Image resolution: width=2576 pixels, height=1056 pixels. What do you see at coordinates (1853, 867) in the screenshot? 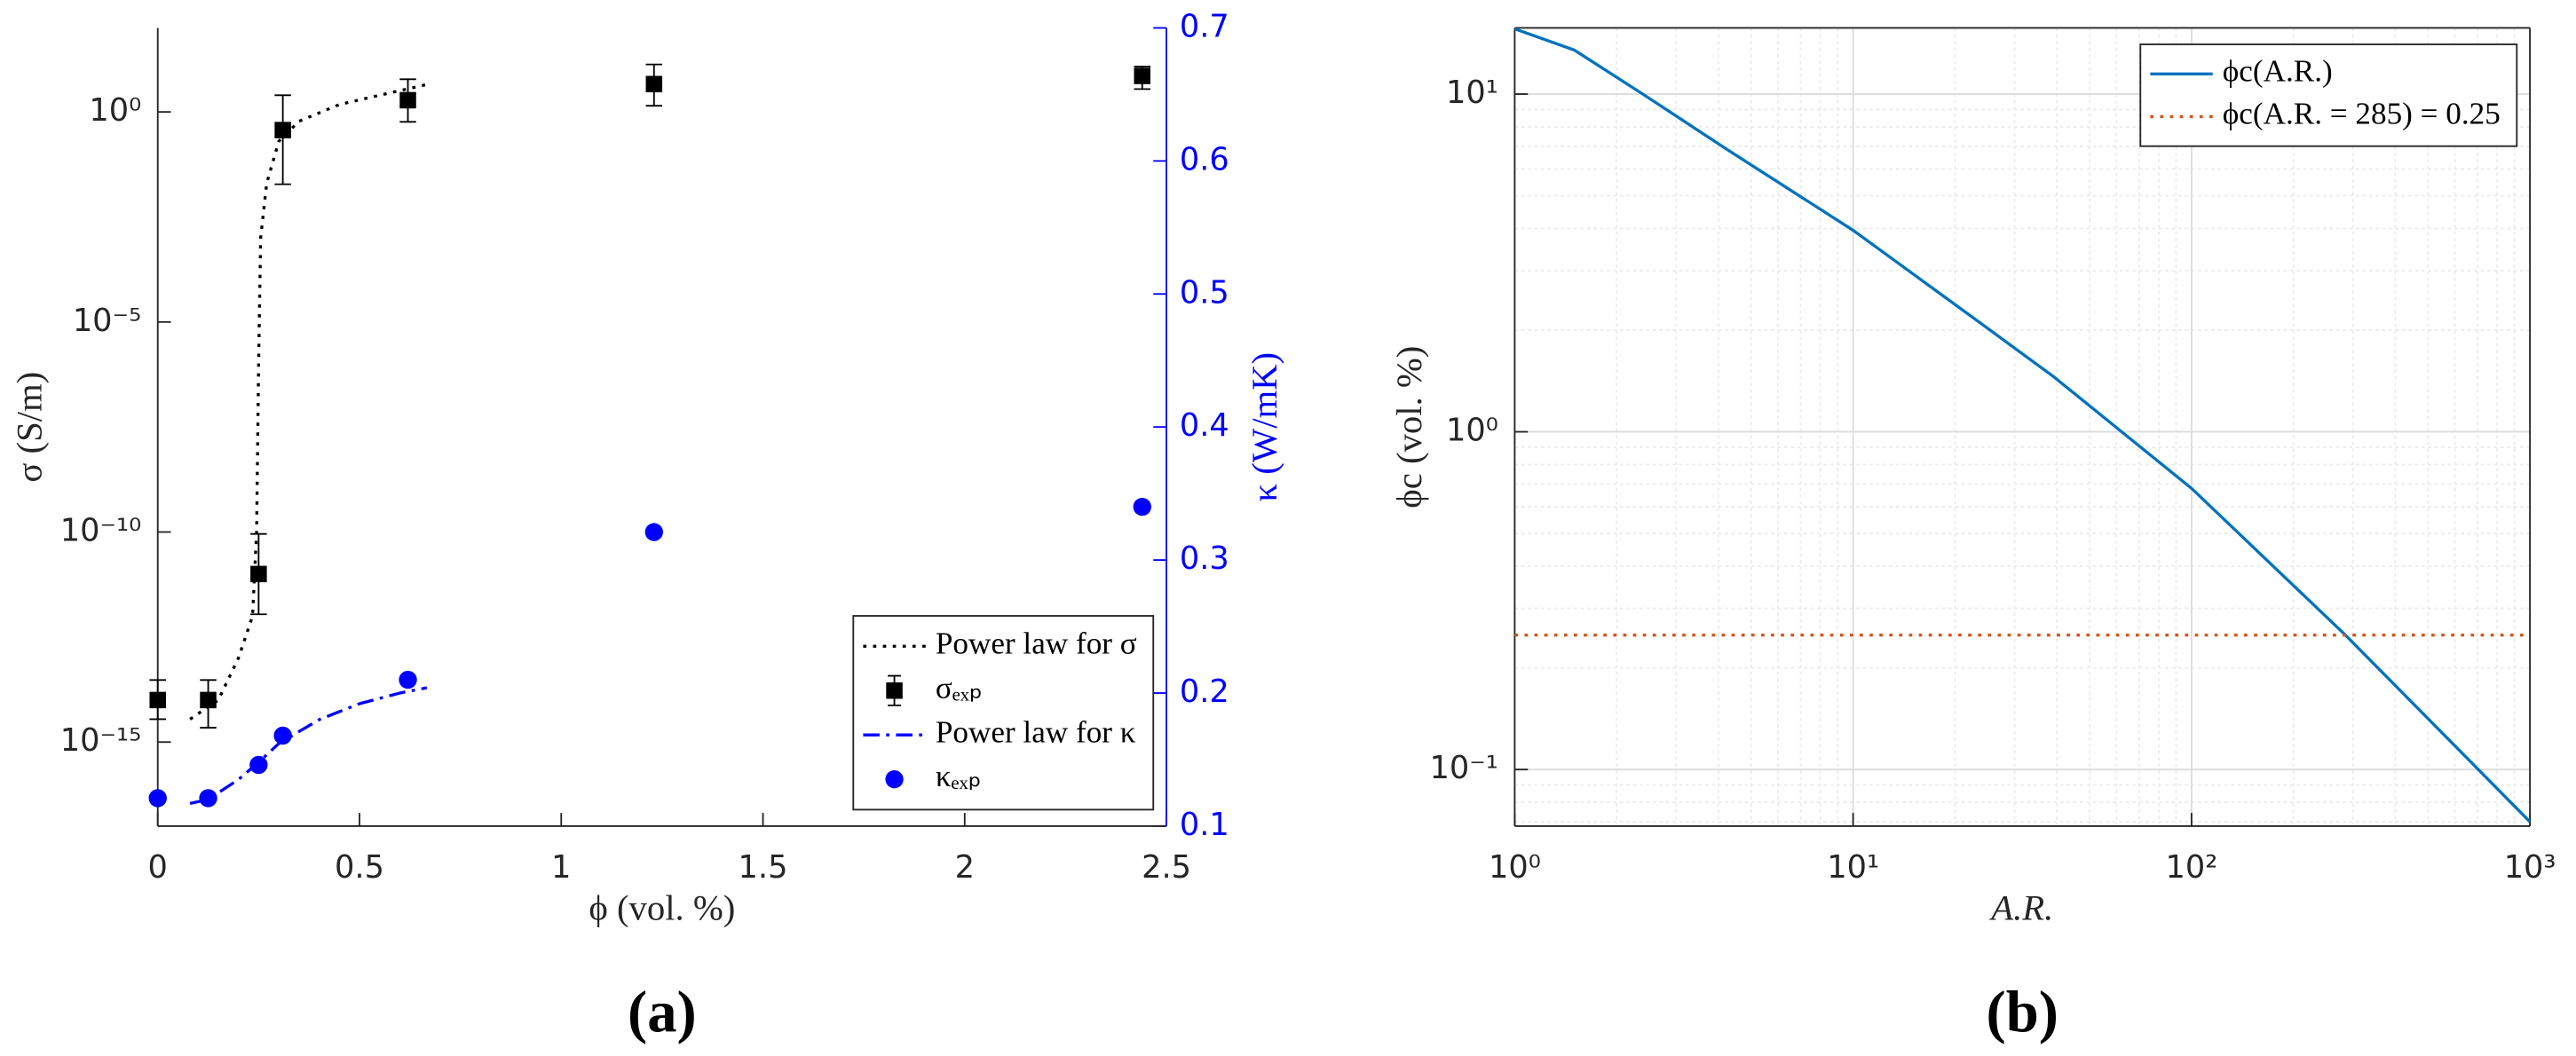
I see `x-tick-label: 10¹` at bounding box center [1853, 867].